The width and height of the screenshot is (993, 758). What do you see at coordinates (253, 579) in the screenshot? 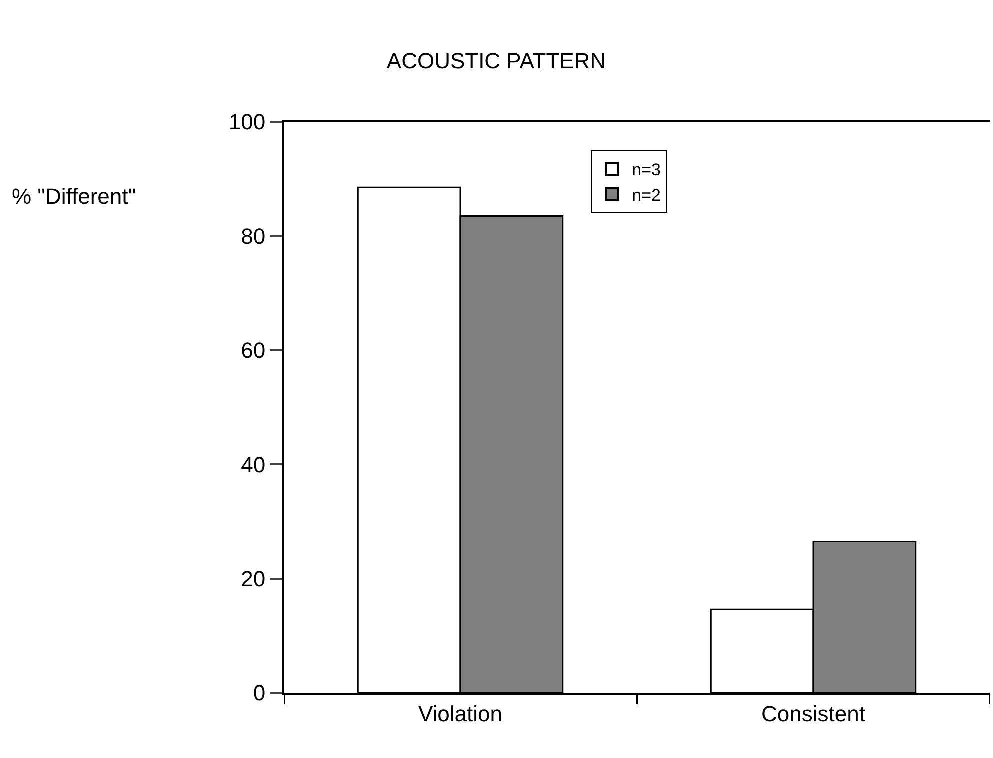
I see `y-tick-label: 20` at bounding box center [253, 579].